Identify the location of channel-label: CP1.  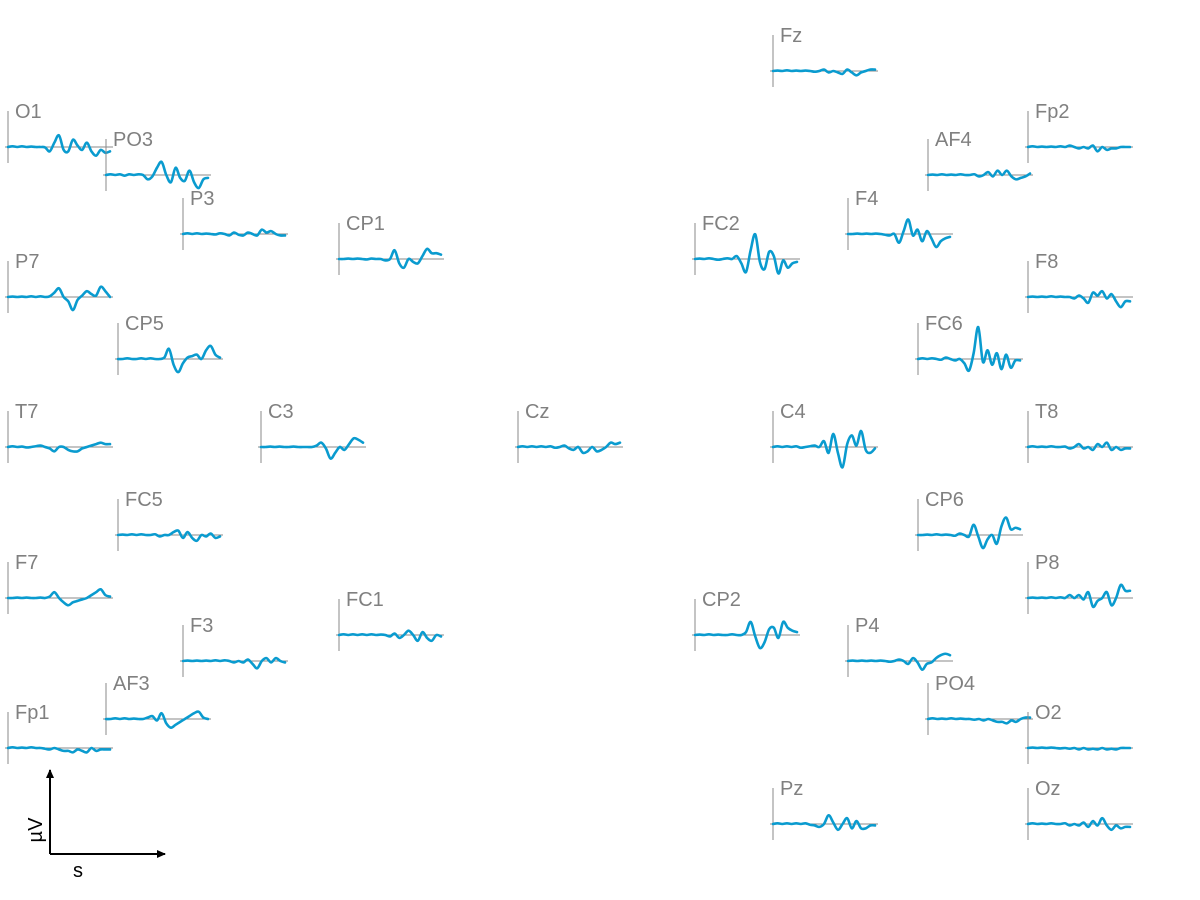
(365, 224).